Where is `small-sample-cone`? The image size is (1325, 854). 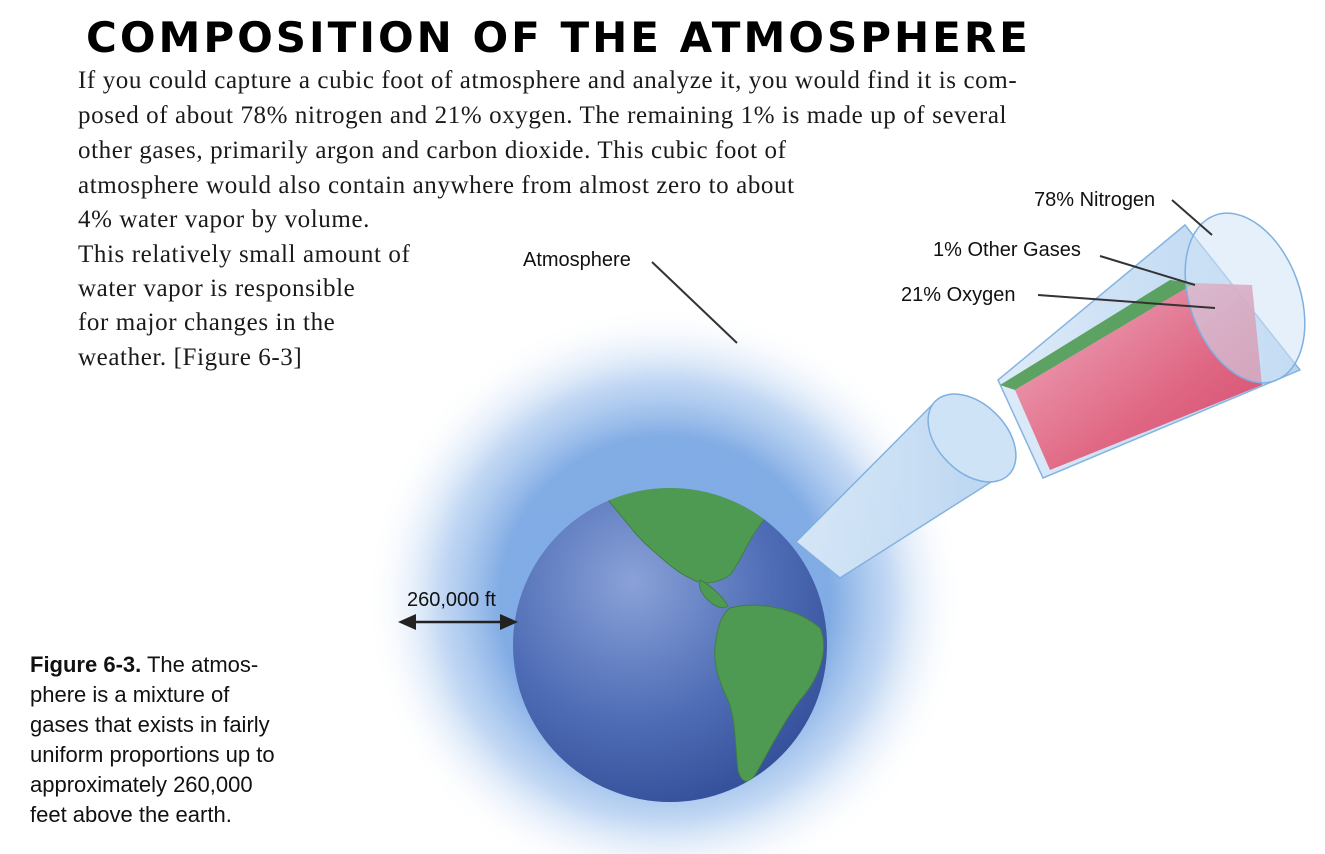 small-sample-cone is located at coordinates (905, 486).